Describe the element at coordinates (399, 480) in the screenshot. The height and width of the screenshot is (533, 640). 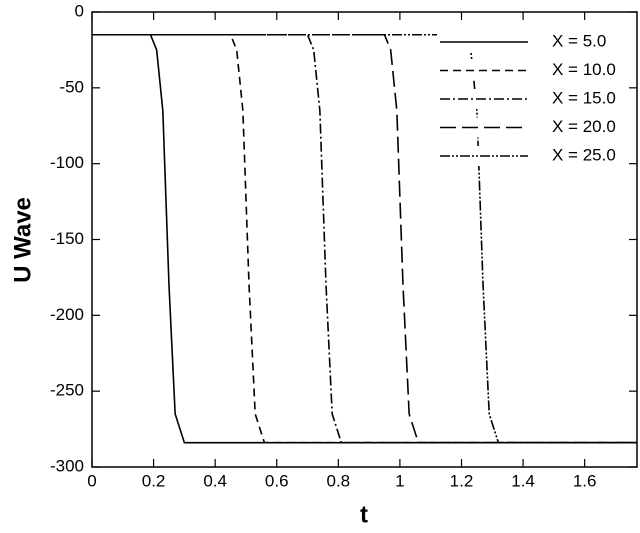
I see `x-tick-label: 1` at that location.